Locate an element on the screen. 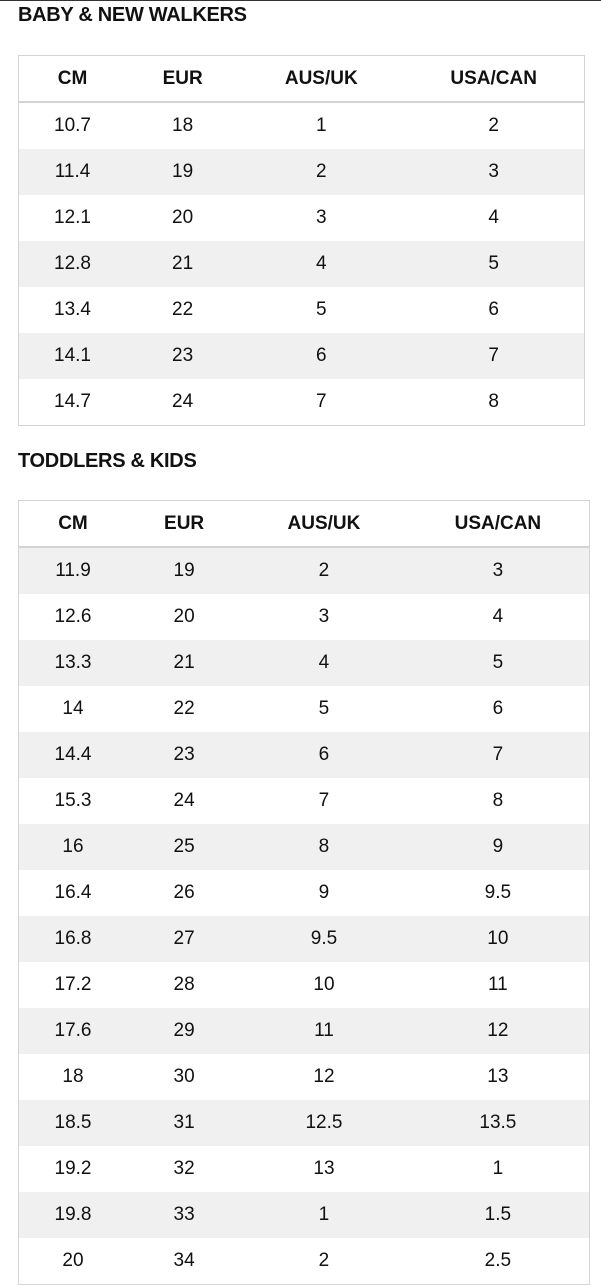 The width and height of the screenshot is (601, 1285). cell-eur: 18 is located at coordinates (183, 125).